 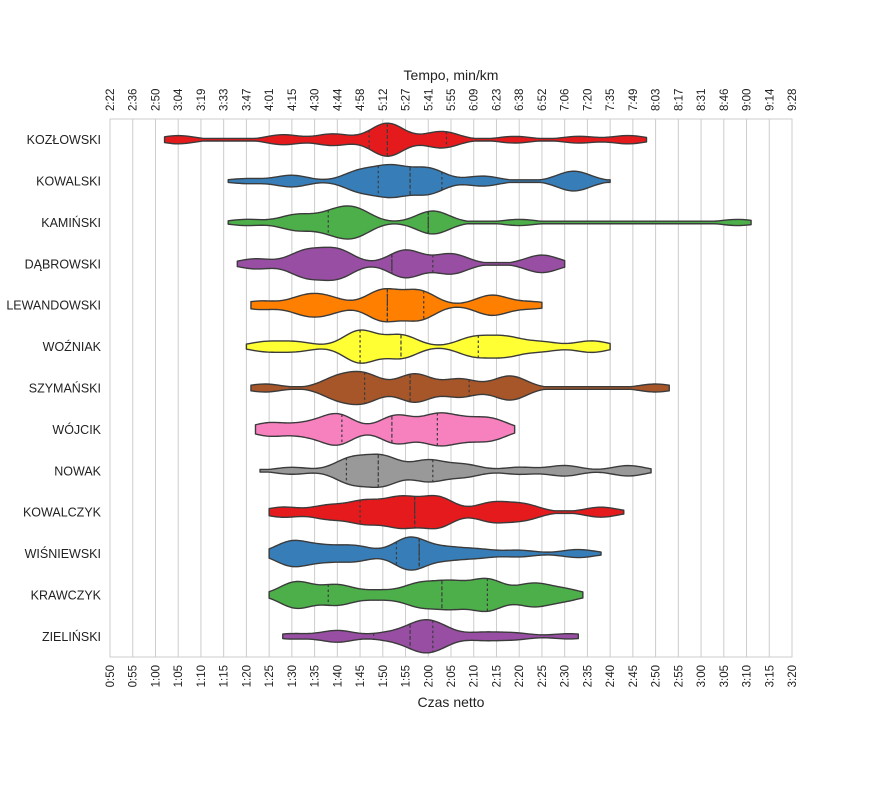 What do you see at coordinates (202, 676) in the screenshot?
I see `bottom-tick-label: 1:10` at bounding box center [202, 676].